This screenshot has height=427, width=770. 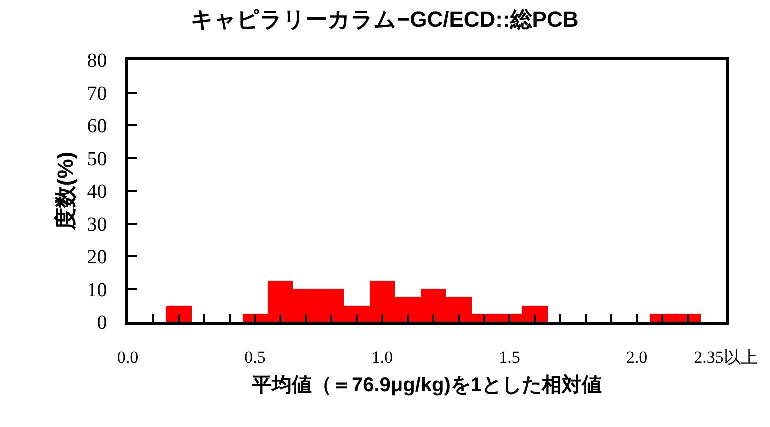 I want to click on x-tick-label: 1.0, so click(x=383, y=358).